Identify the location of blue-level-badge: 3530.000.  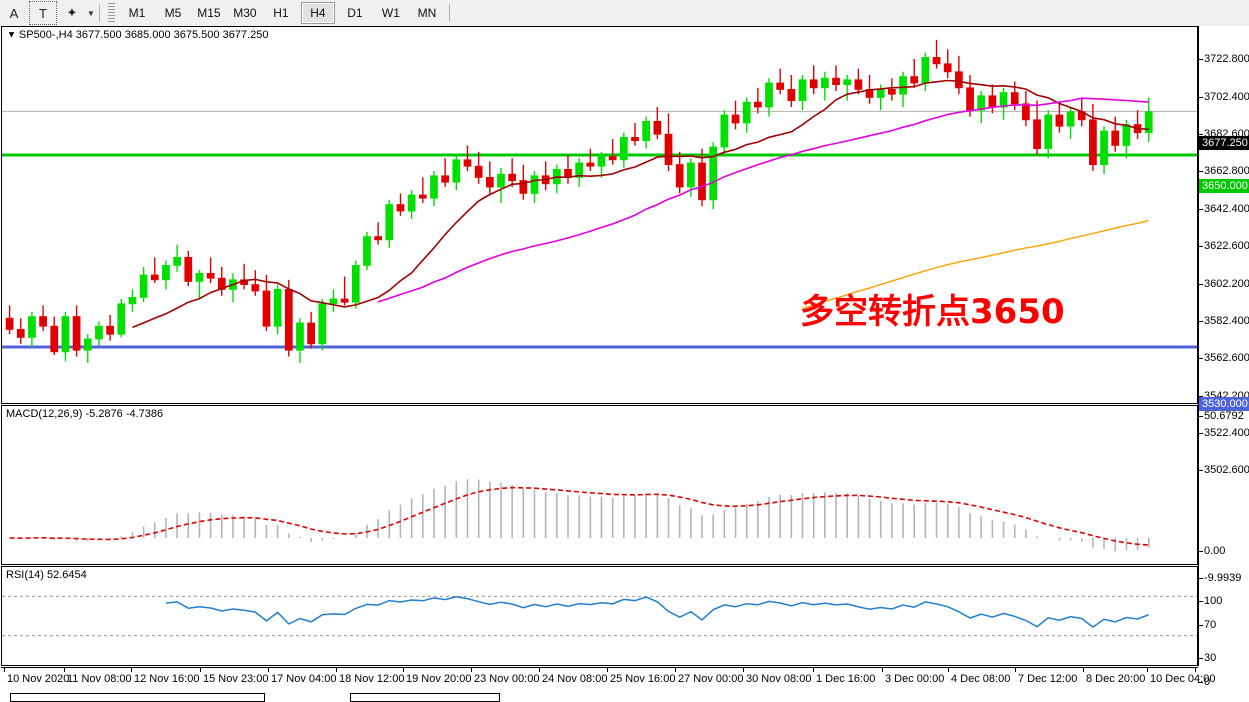
(1224, 404).